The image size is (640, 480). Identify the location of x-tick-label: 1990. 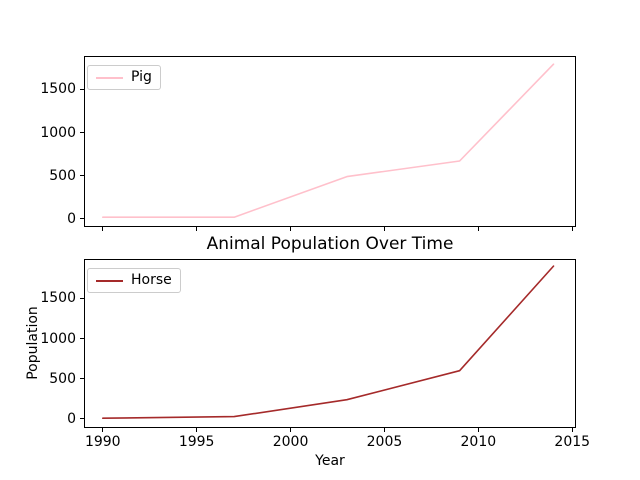
(102, 442).